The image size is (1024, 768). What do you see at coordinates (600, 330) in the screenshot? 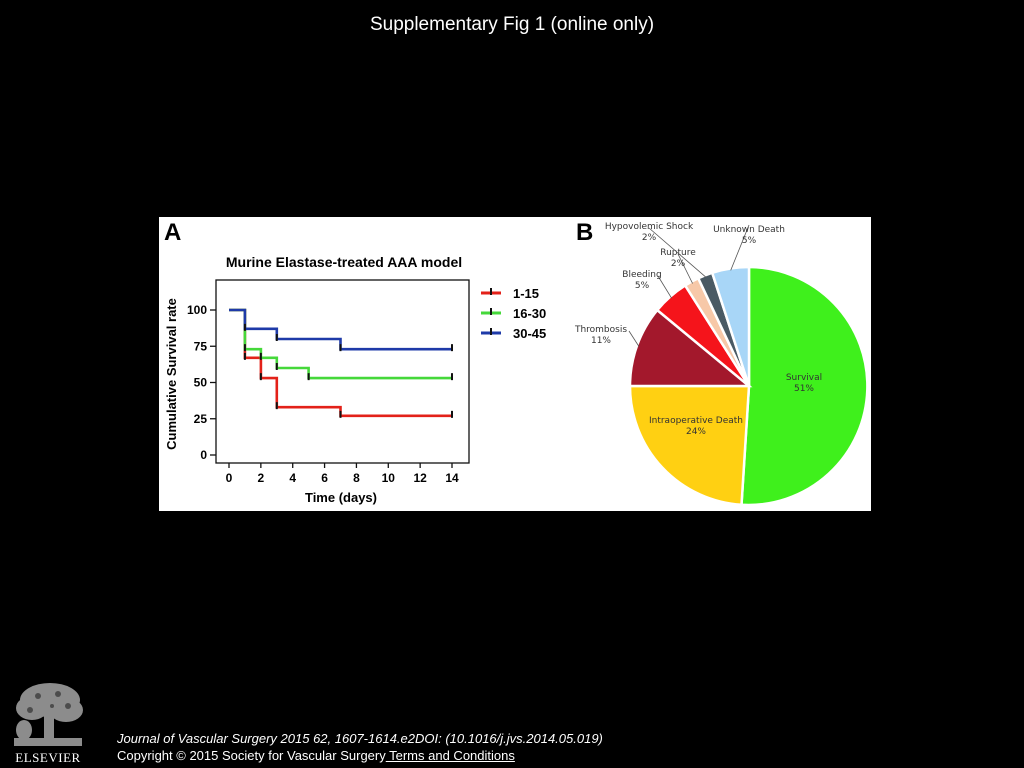
I see `pie-label-name: Thrombosis` at bounding box center [600, 330].